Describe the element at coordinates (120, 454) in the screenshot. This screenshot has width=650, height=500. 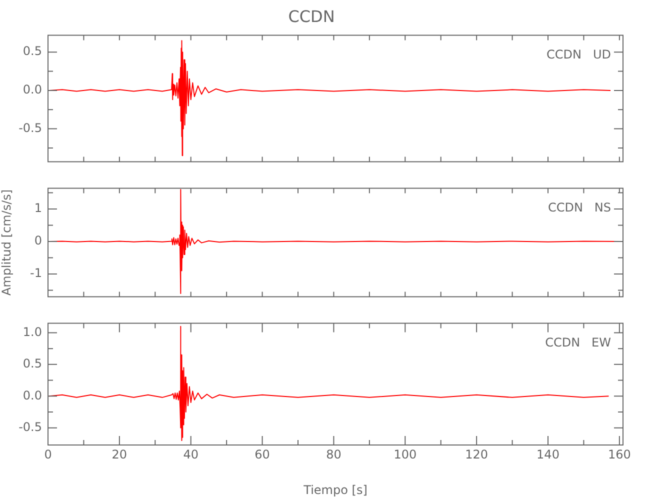
I see `x-tick-label: 20` at that location.